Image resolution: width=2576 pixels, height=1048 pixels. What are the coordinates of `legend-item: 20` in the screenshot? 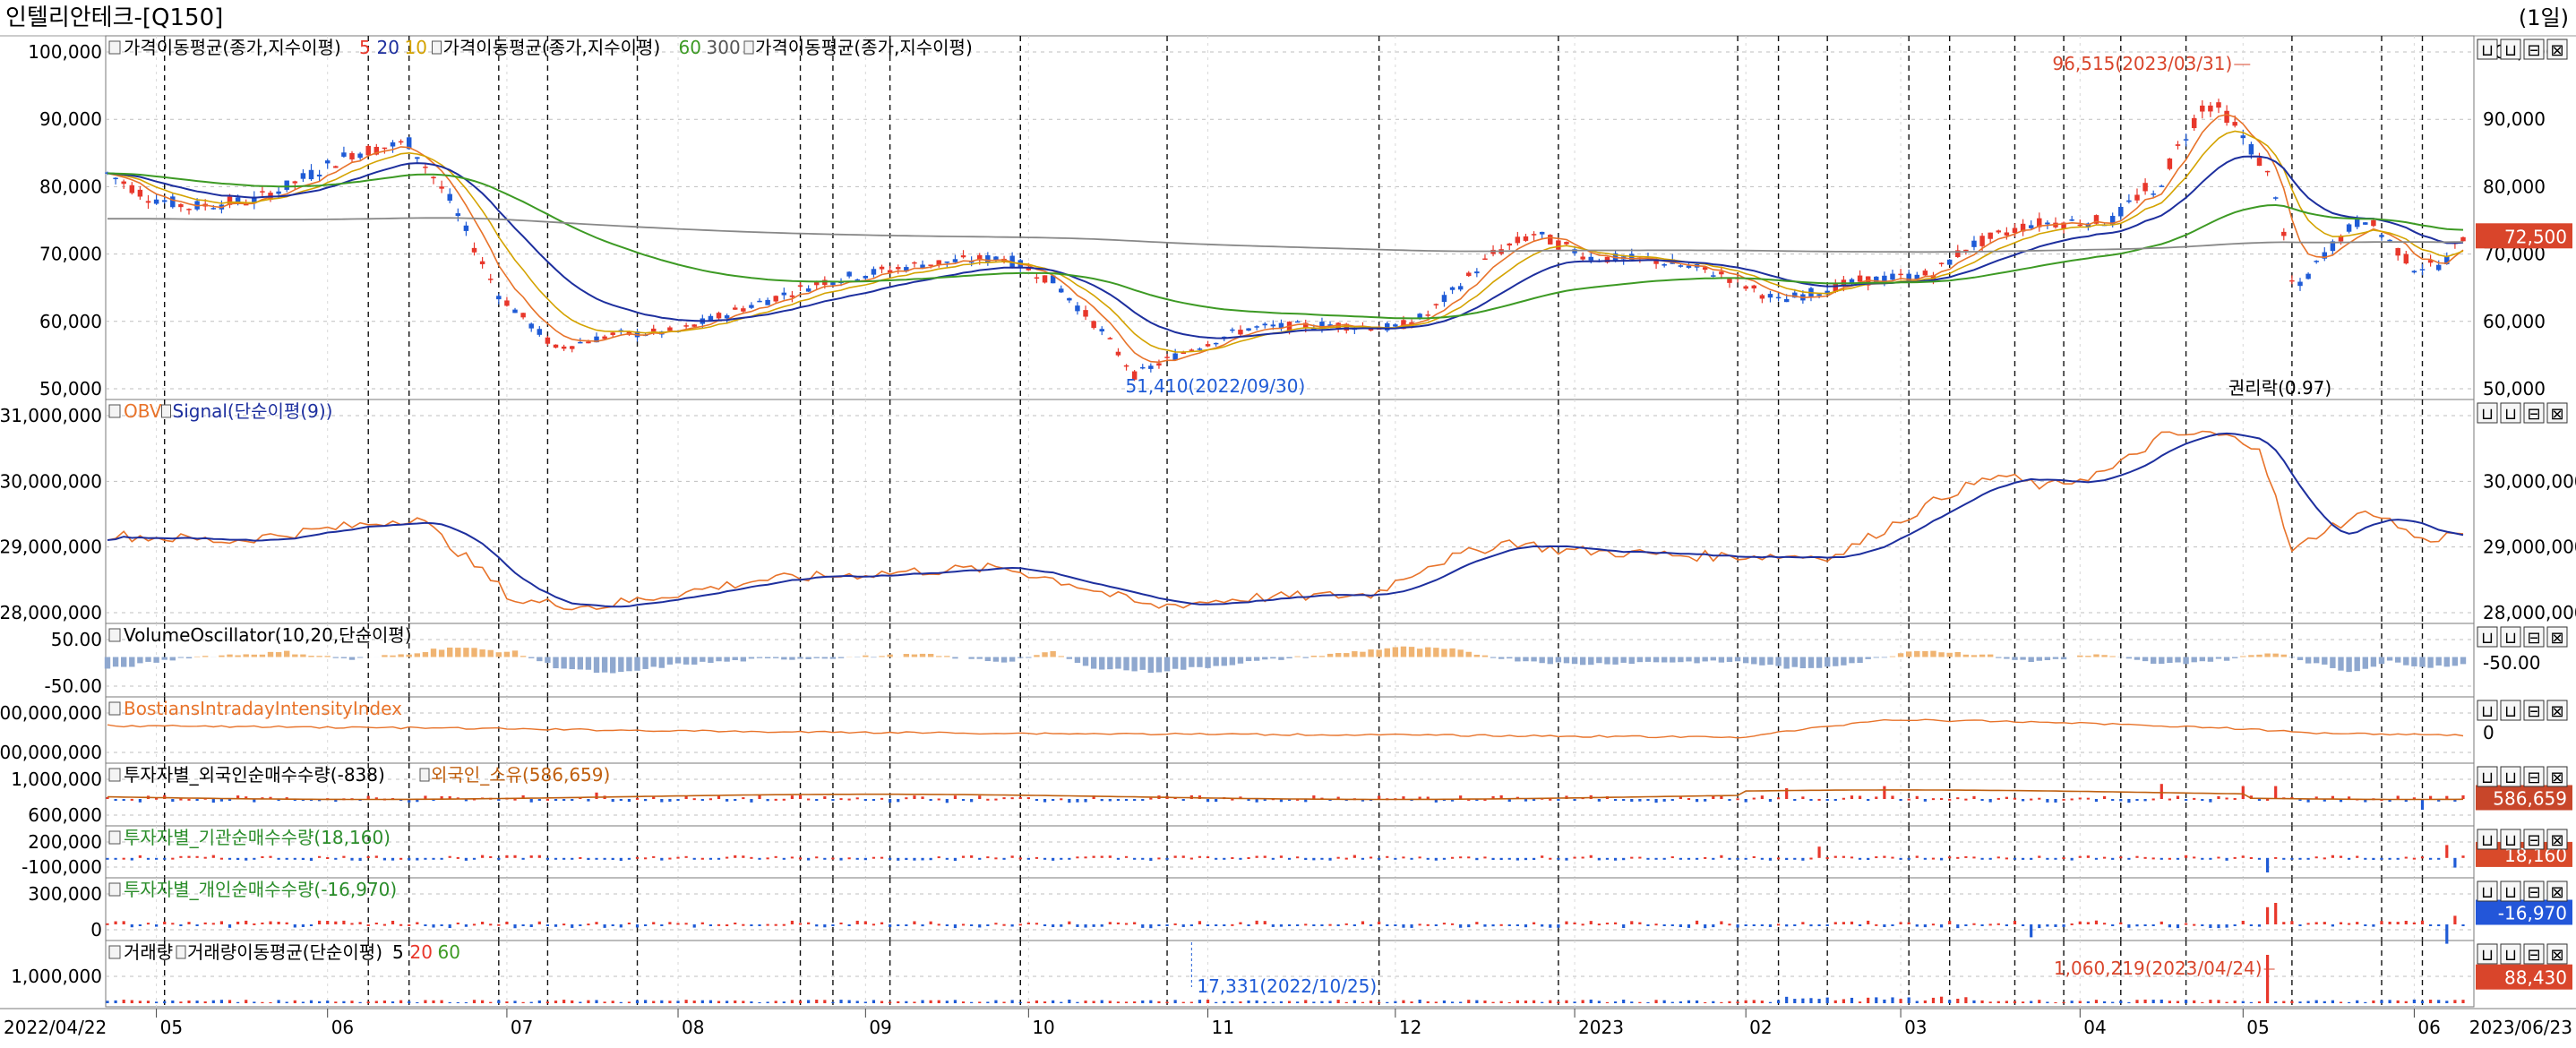 It's located at (388, 47).